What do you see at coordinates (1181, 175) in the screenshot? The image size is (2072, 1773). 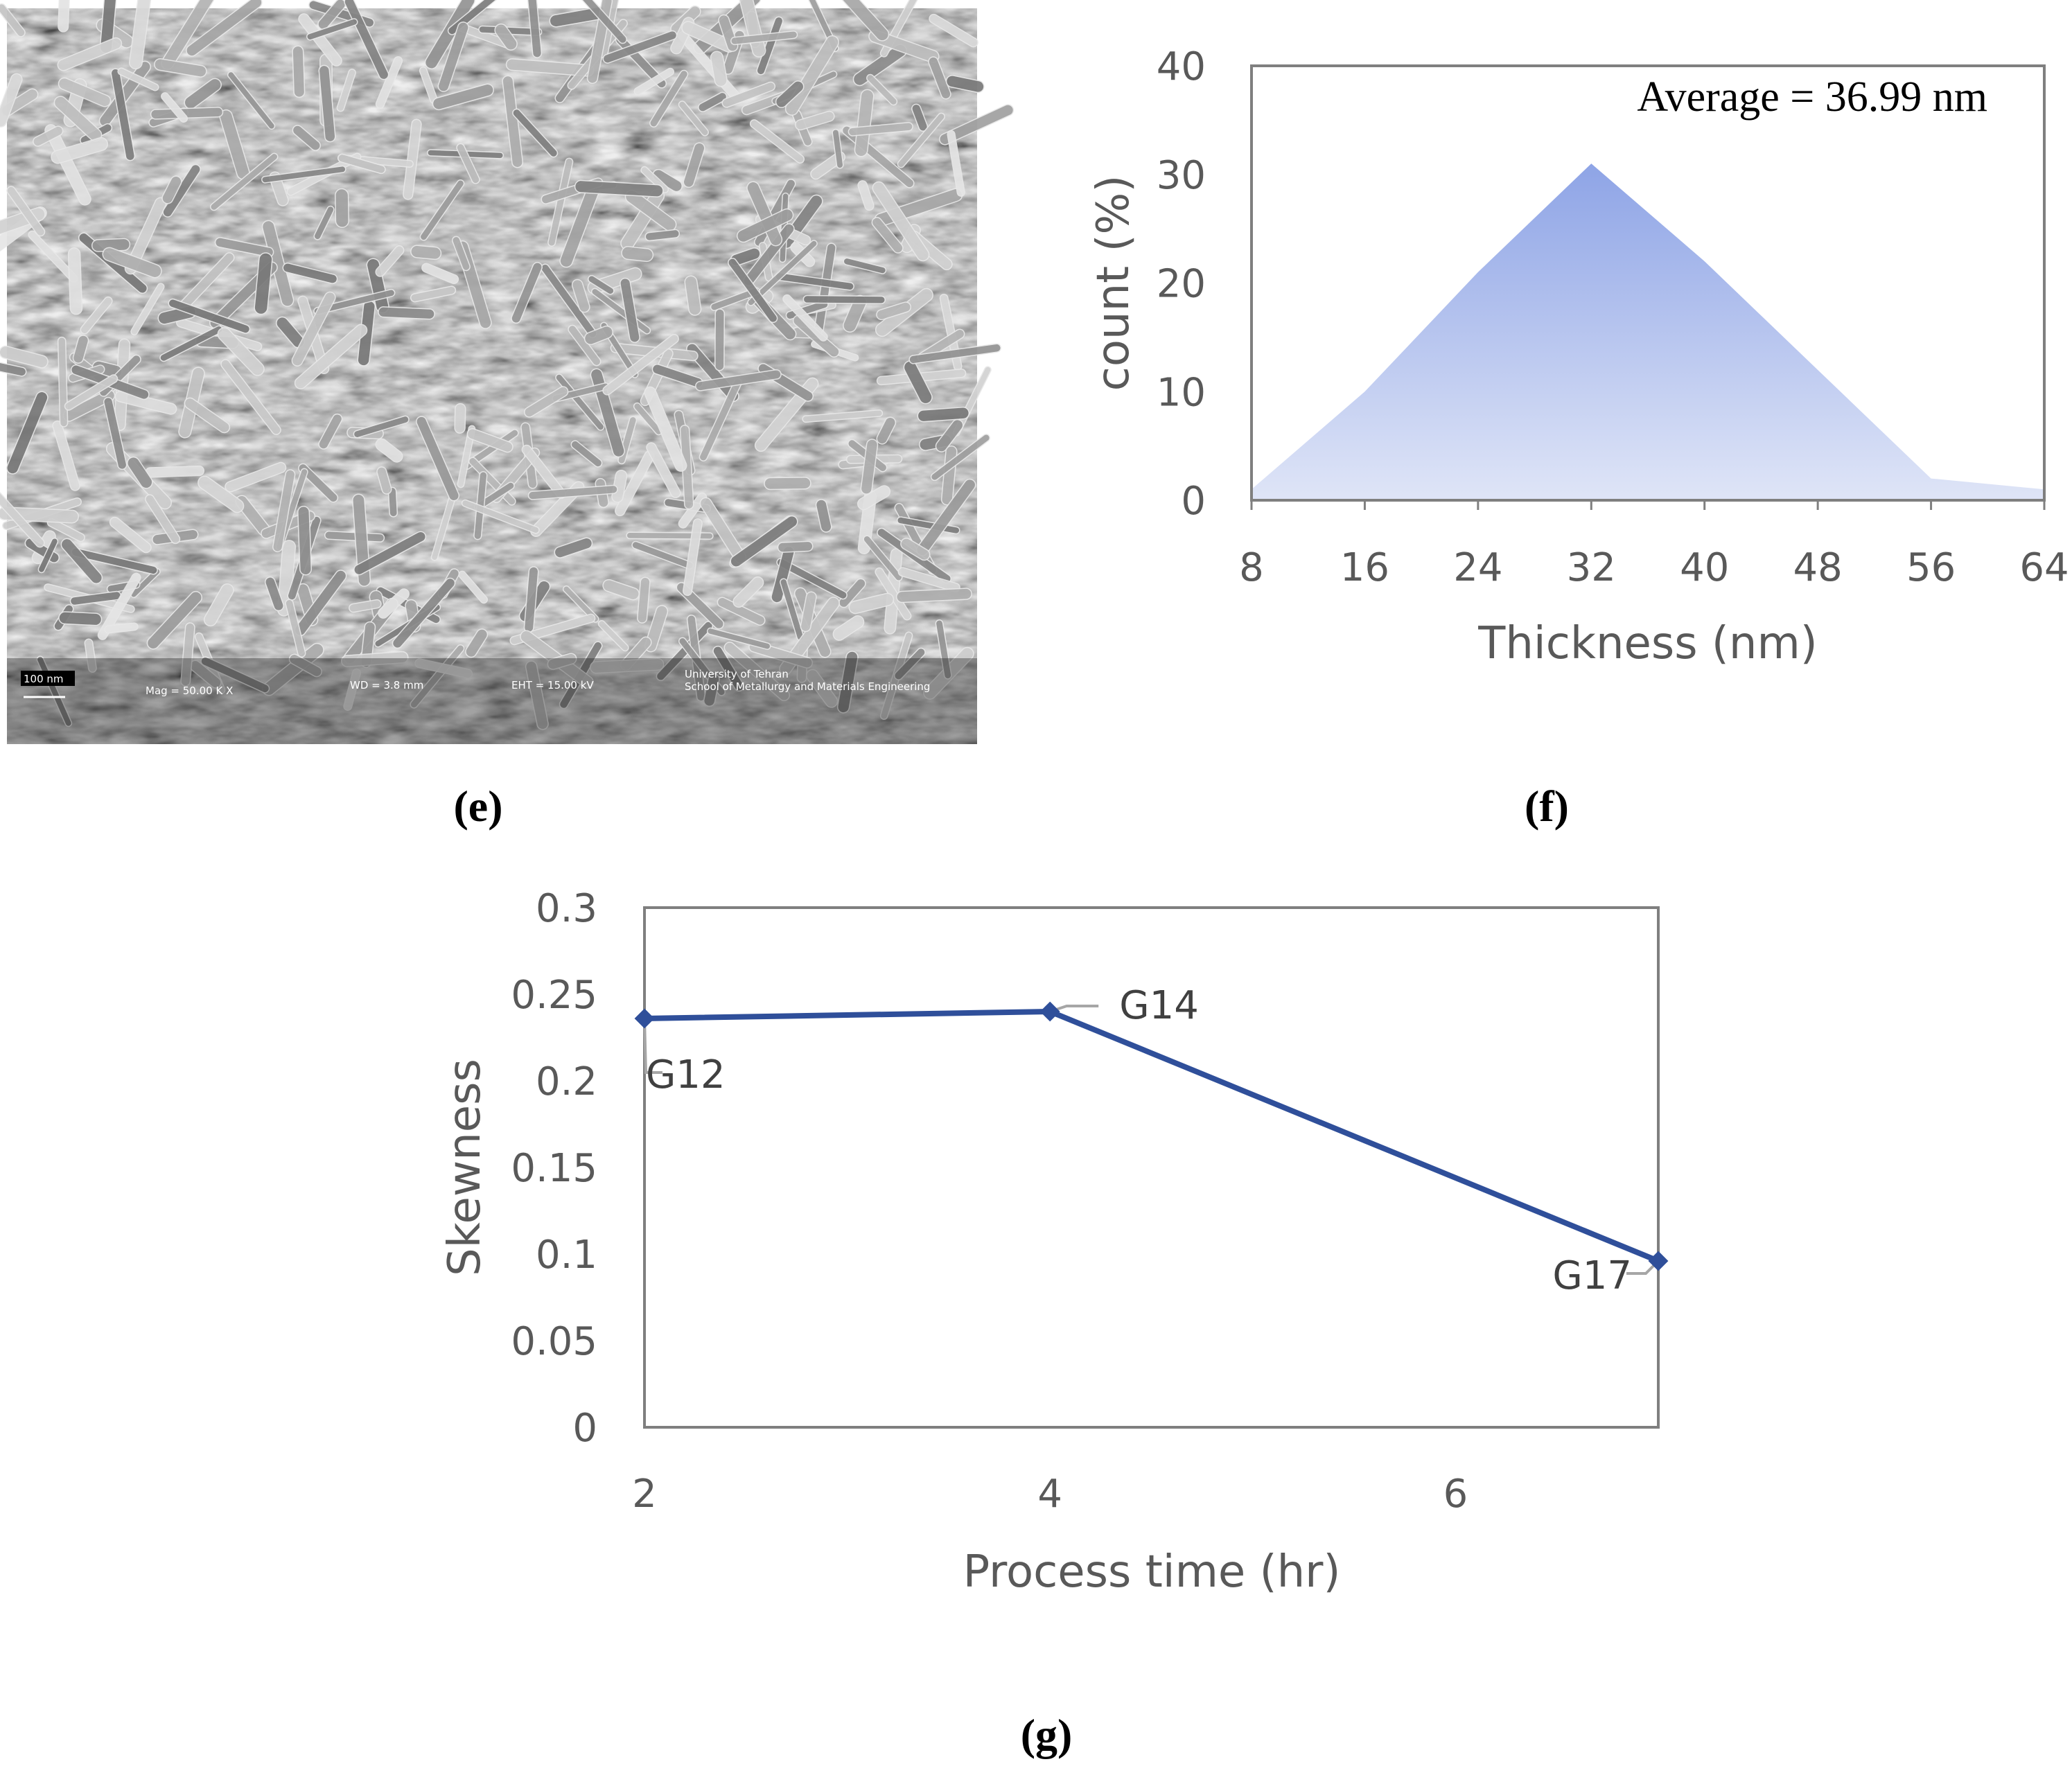 I see `f-y-tick-label: 30` at bounding box center [1181, 175].